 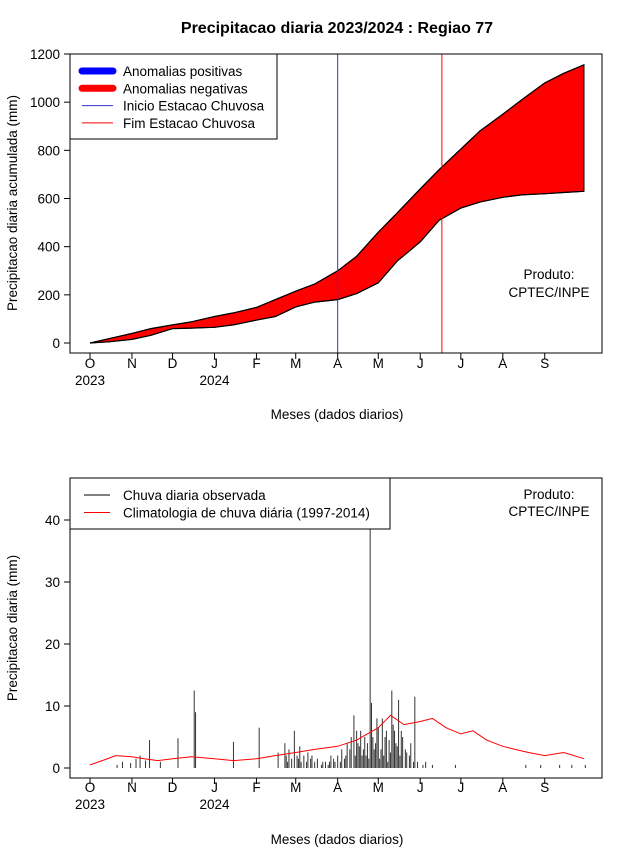 What do you see at coordinates (312, 794) in the screenshot?
I see `bottom-x-axis: O N D J F M A M J J A S 2023 2024` at bounding box center [312, 794].